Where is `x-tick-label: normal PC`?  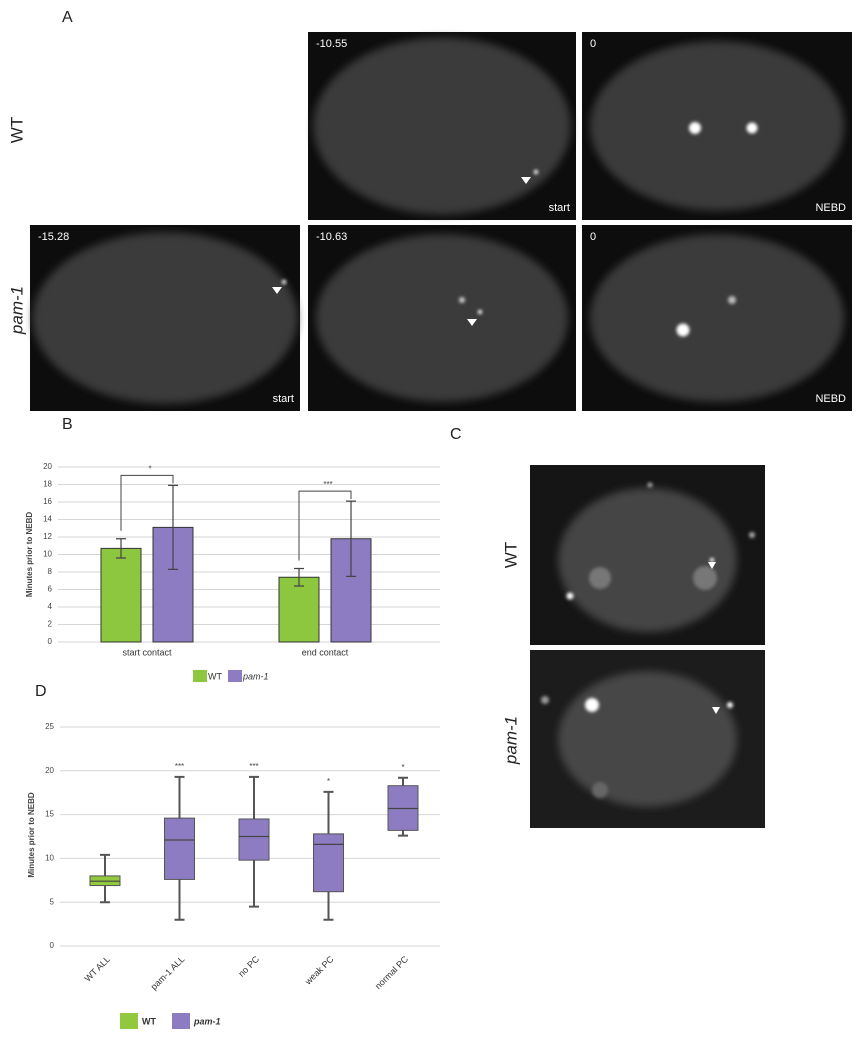 x-tick-label: normal PC is located at coordinates (391, 972).